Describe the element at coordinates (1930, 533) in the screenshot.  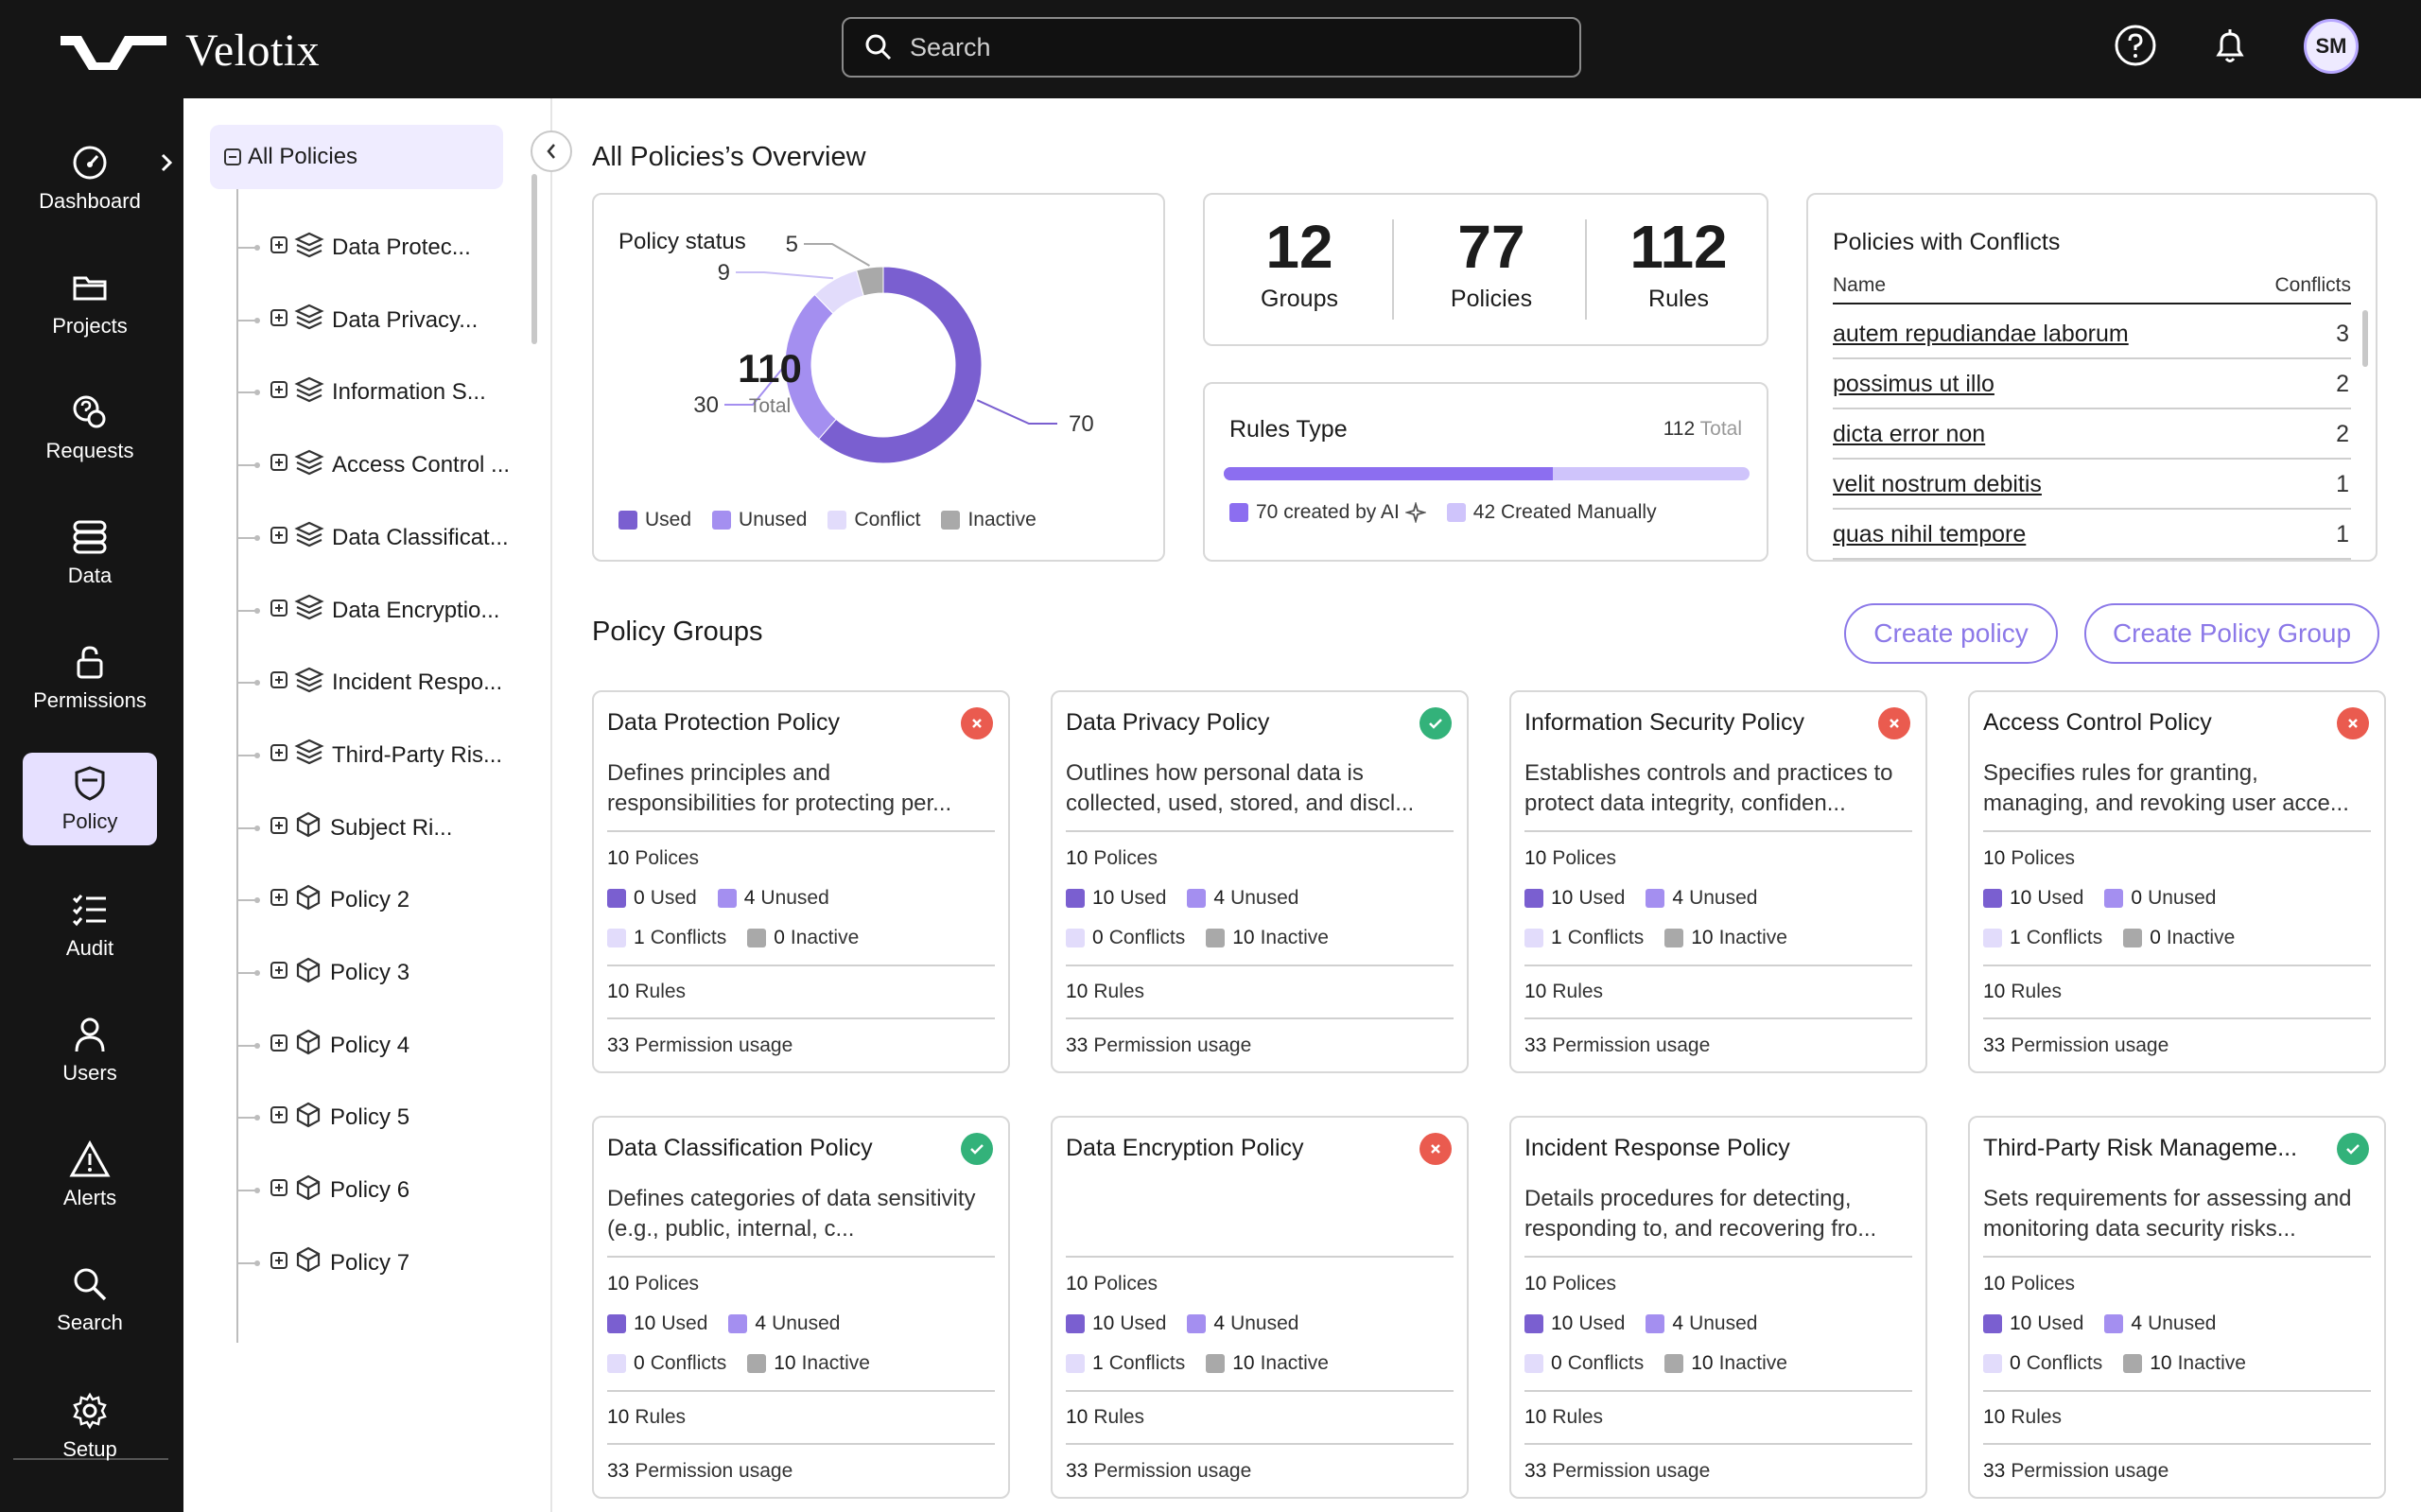
I see `conflict-policy-link: quas nihil tempore` at that location.